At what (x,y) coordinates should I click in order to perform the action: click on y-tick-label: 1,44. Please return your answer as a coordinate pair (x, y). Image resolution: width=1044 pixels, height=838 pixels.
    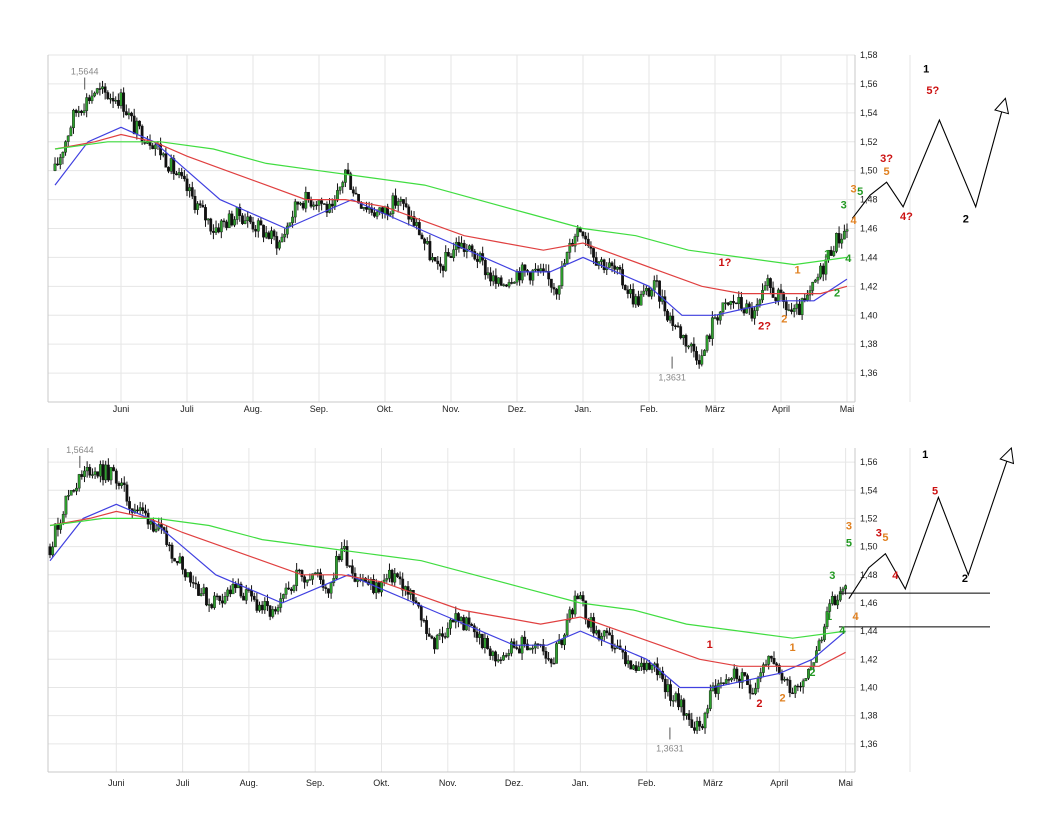
    Looking at the image, I should click on (869, 631).